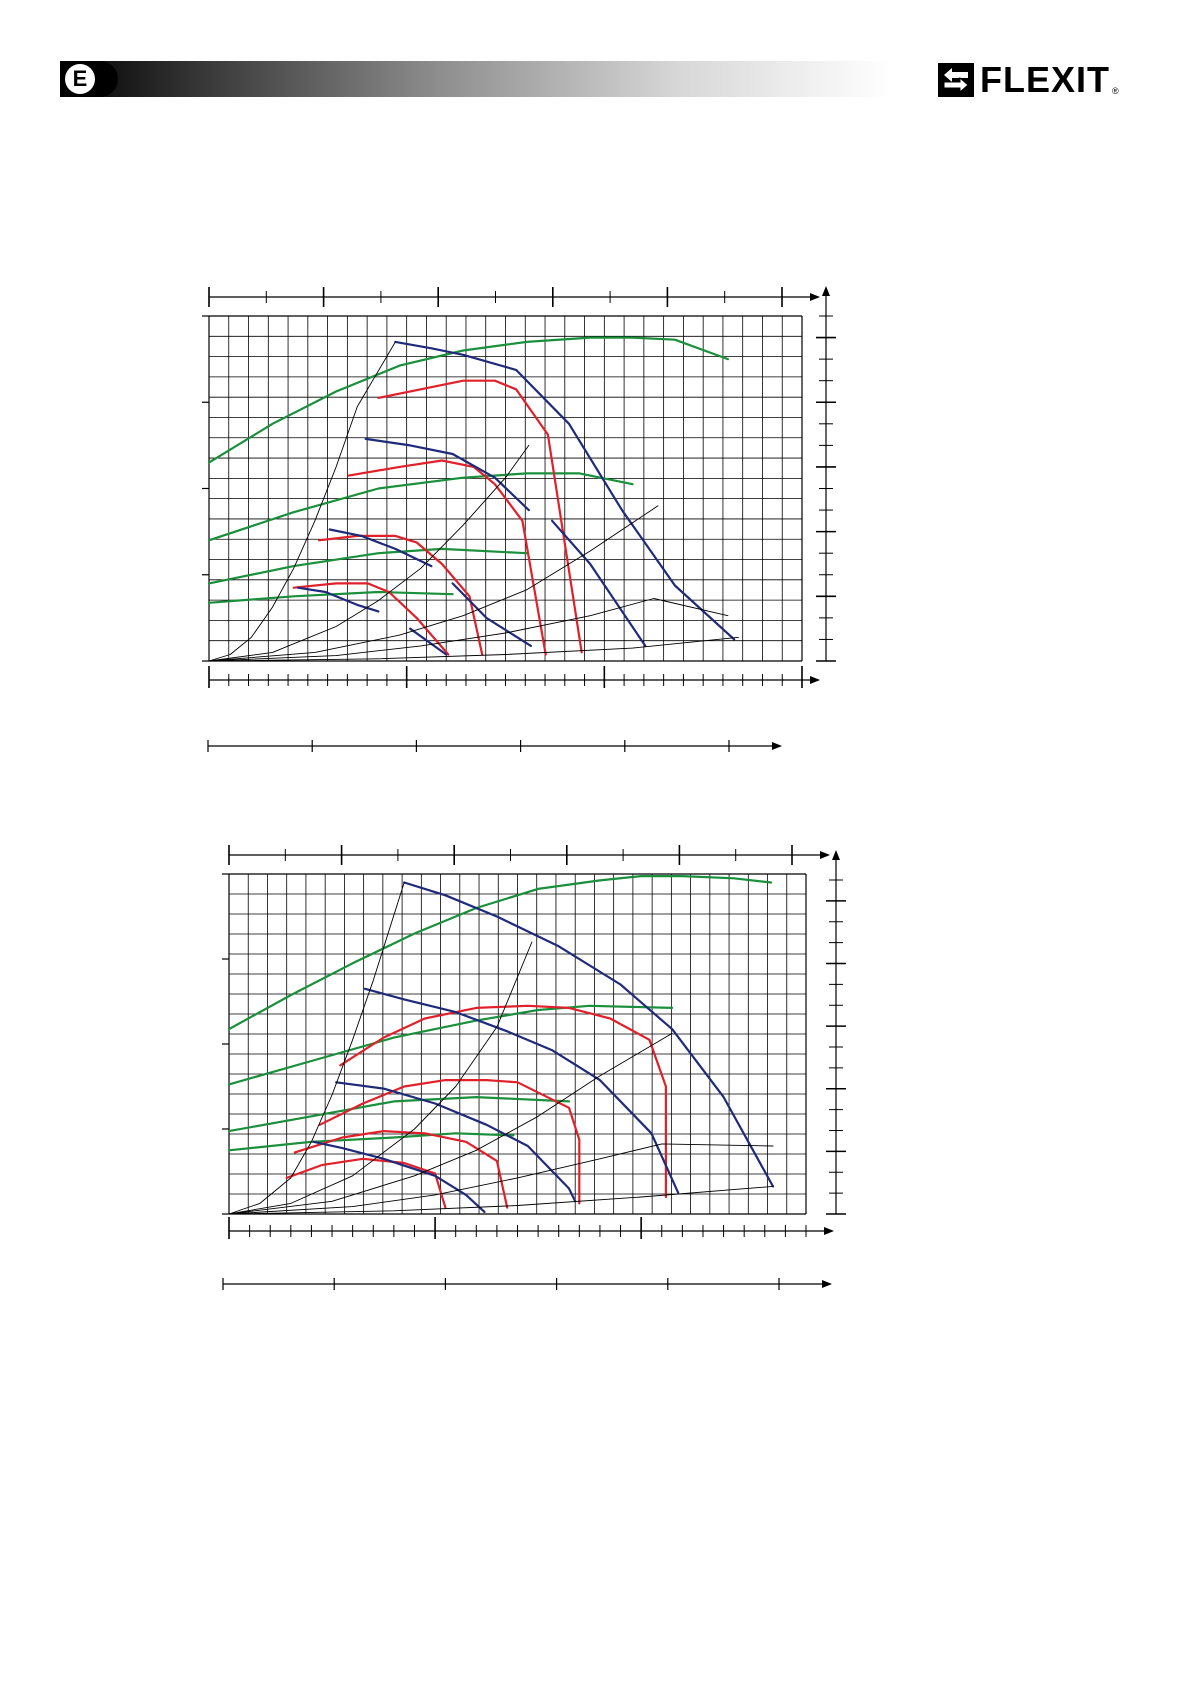  I want to click on brand-logo: FLEXIT ®, so click(1028, 80).